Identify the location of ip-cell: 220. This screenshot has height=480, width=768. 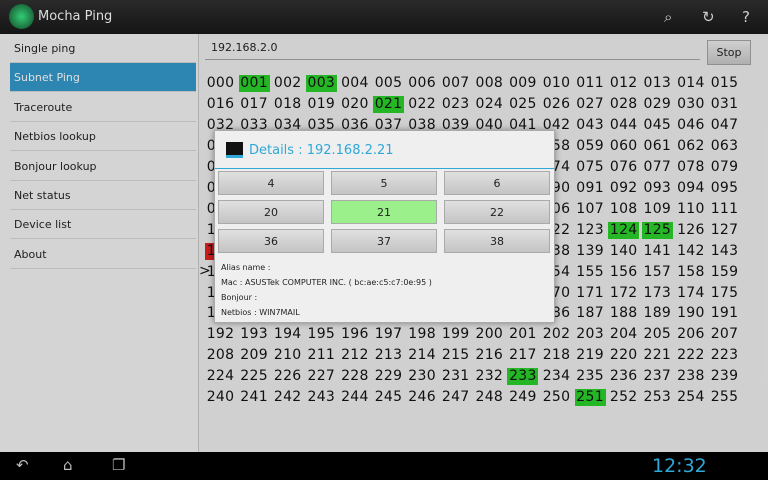
(623, 355).